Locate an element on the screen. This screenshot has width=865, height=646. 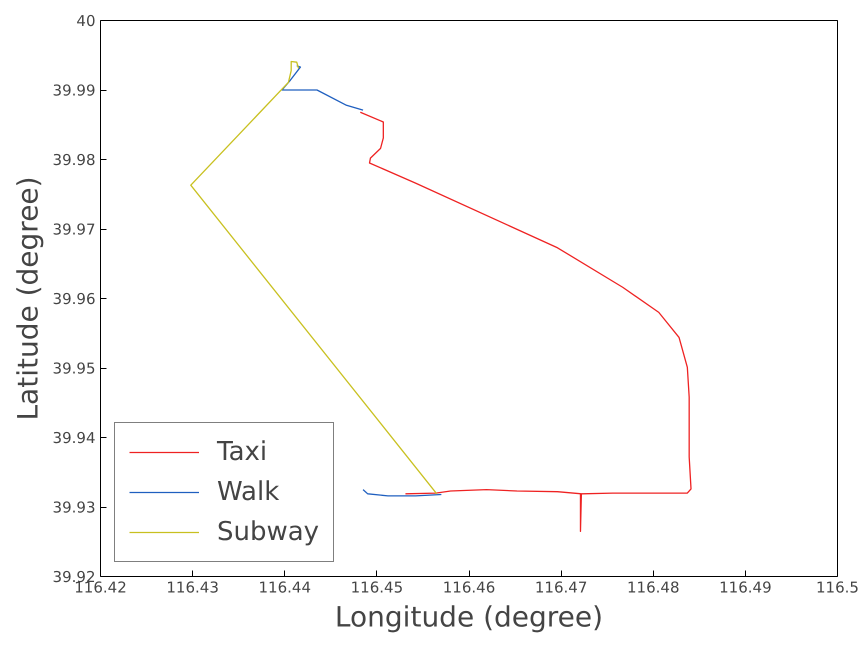
x-tick-label: 116.44 is located at coordinates (285, 587).